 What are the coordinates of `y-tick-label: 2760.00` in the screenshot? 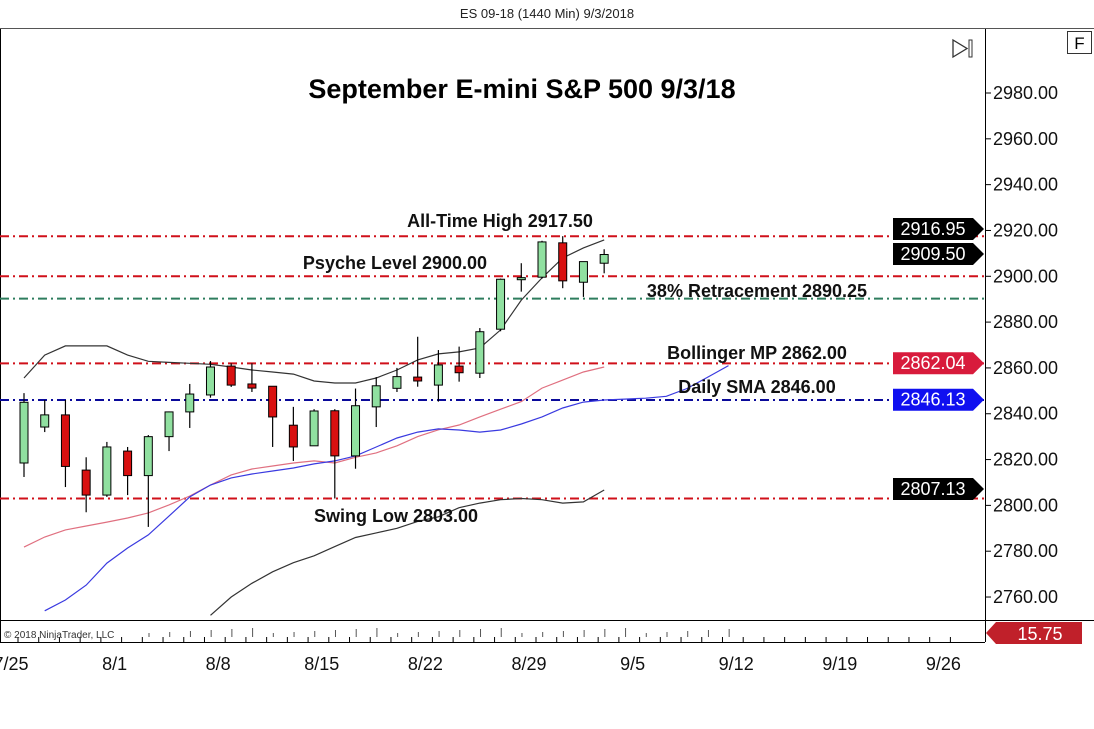 It's located at (1025, 597).